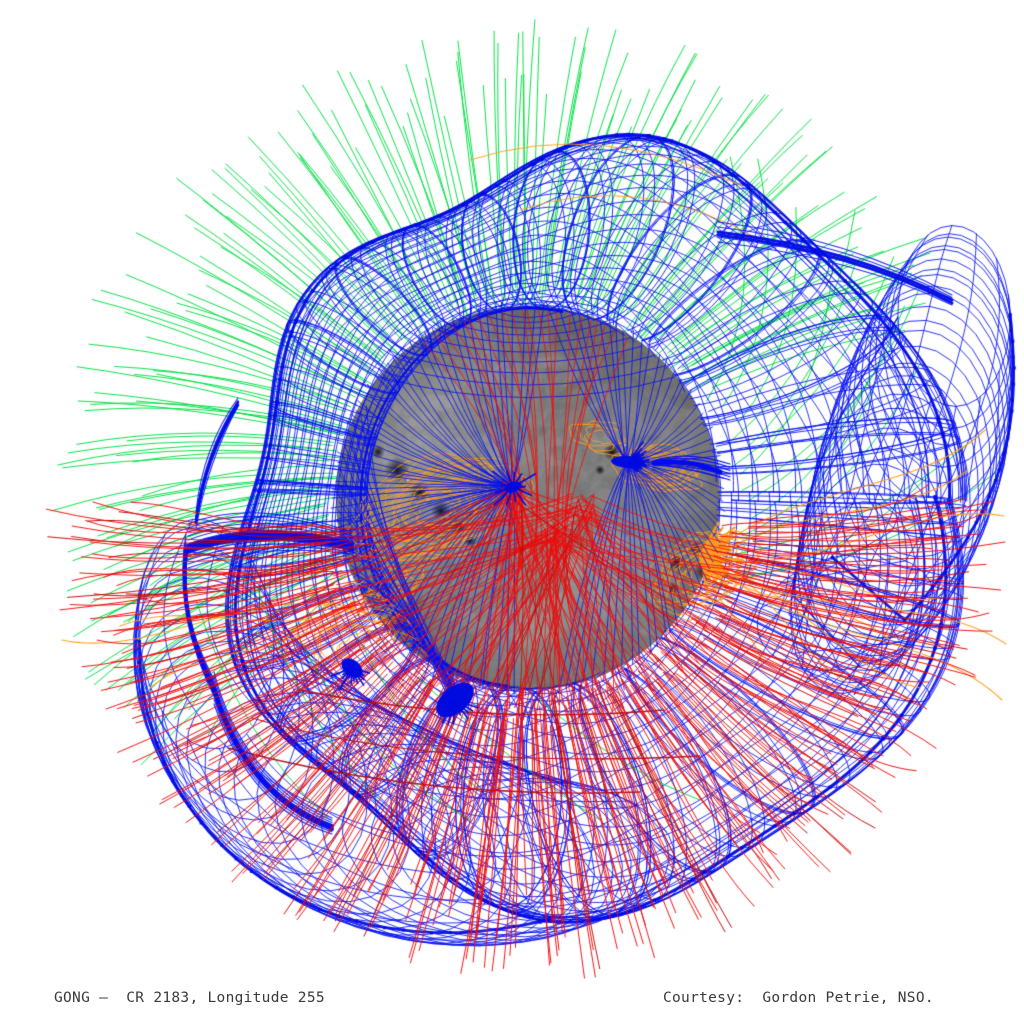  I want to click on caption-credit: Courtesy: Gordon Petrie, NSO., so click(798, 998).